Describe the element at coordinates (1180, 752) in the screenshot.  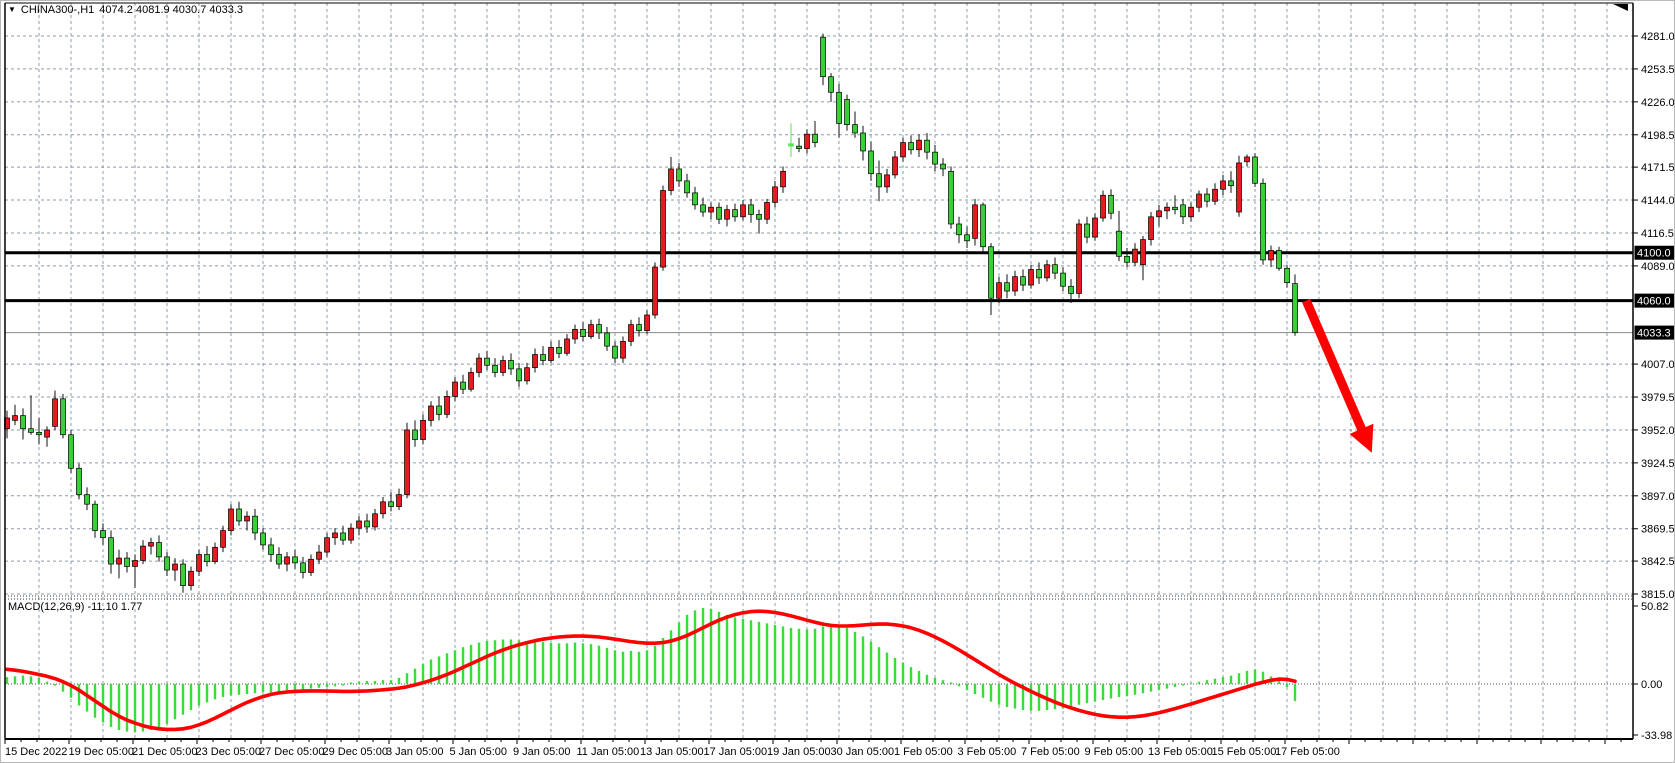
I see `svg-text: 13 Feb 05:00` at that location.